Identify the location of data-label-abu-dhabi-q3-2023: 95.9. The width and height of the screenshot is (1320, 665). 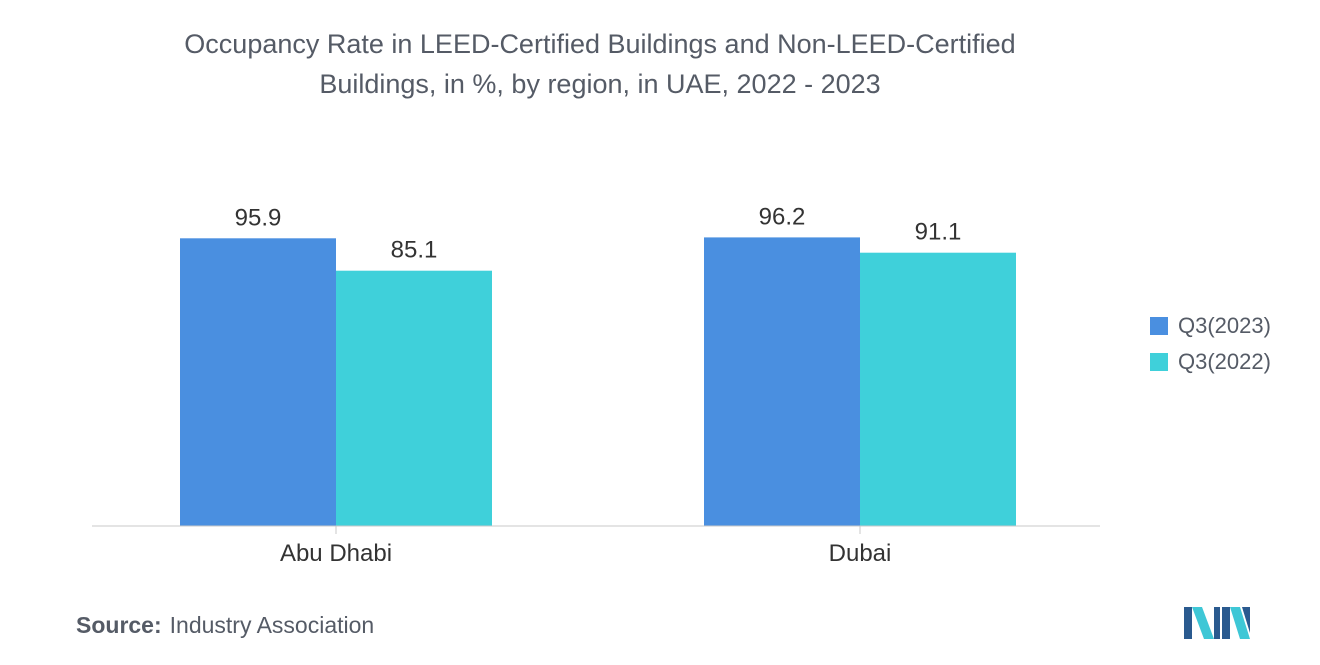
(258, 217).